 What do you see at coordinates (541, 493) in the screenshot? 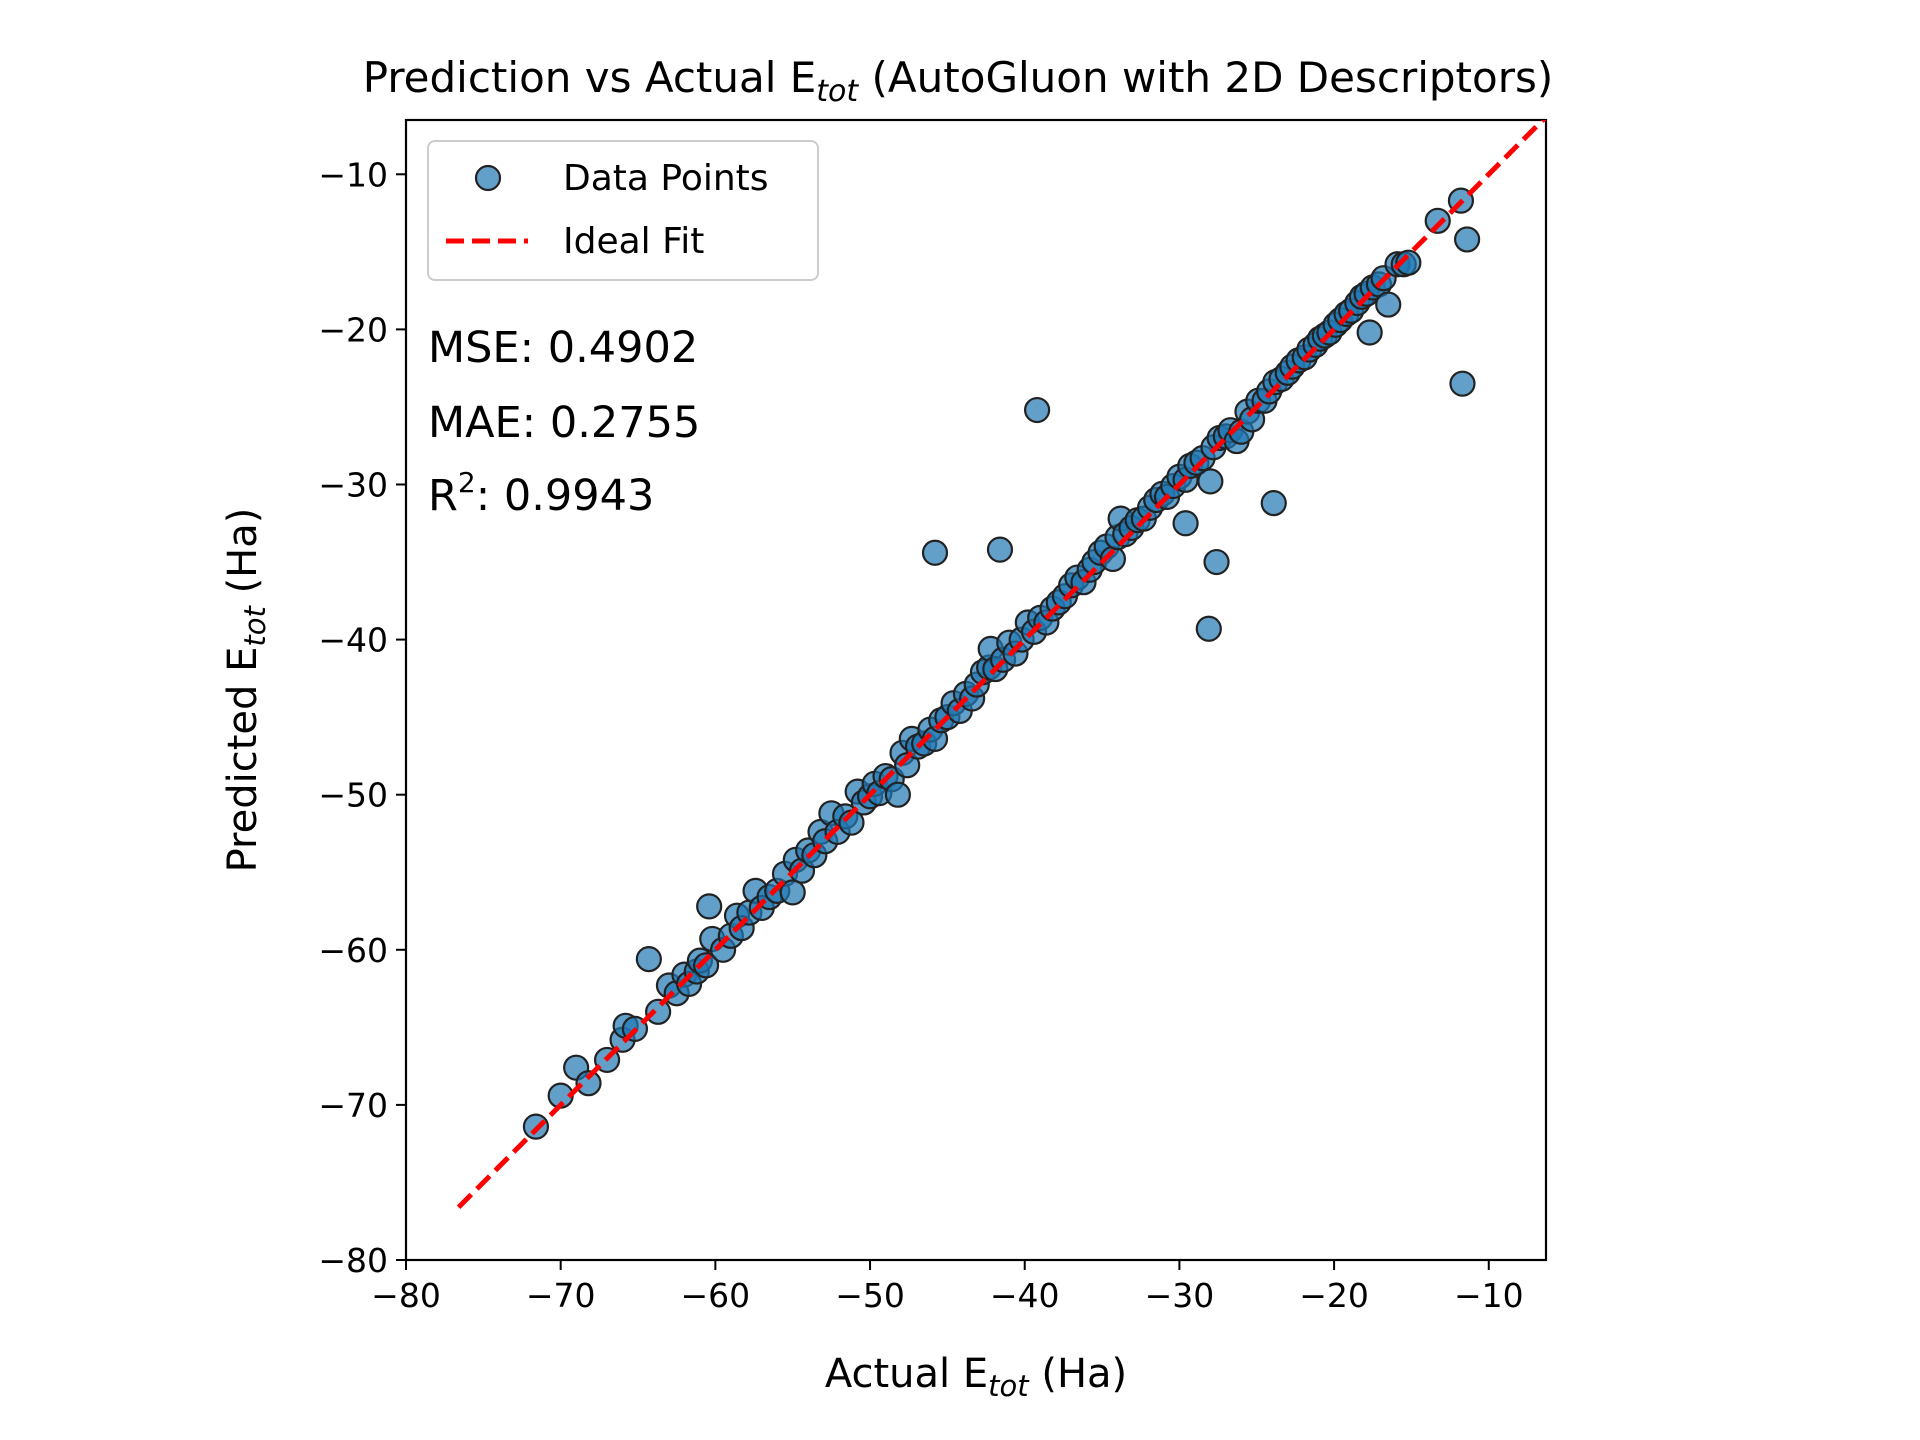
I see `r2-stat: R2: 0.9943` at bounding box center [541, 493].